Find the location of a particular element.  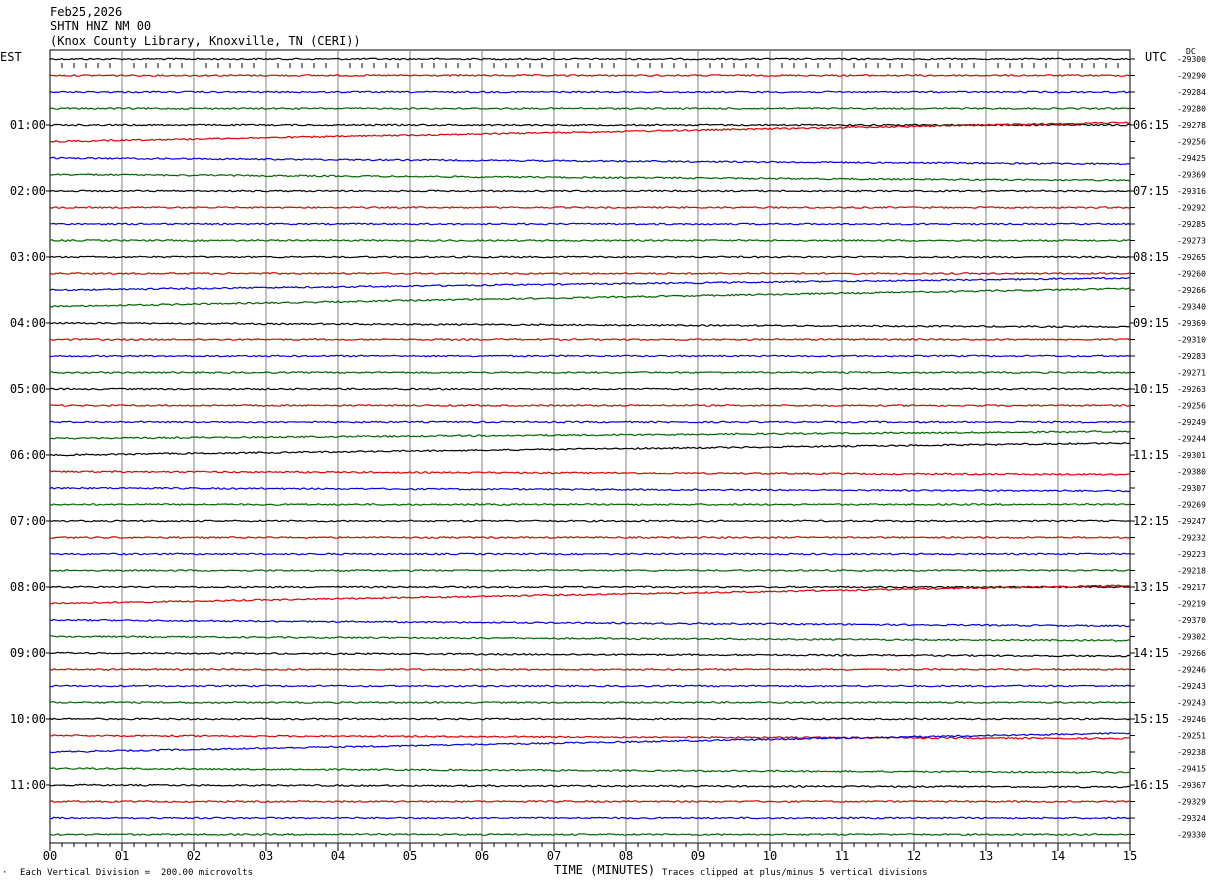

x-tick-label: 08 is located at coordinates (626, 856).